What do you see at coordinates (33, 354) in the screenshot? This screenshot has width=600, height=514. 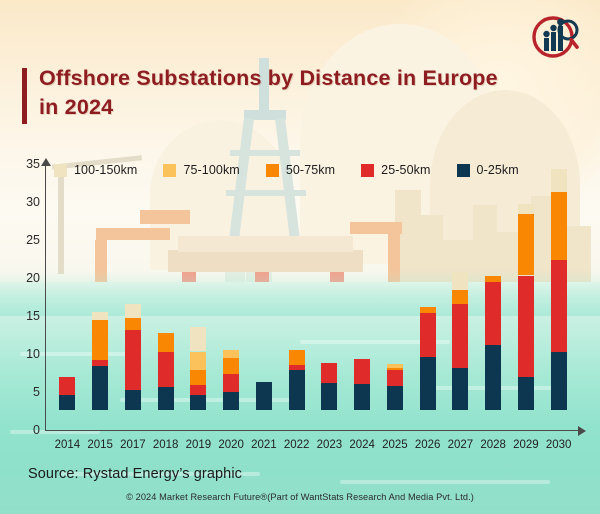 I see `y-axis-tick-label: 10` at bounding box center [33, 354].